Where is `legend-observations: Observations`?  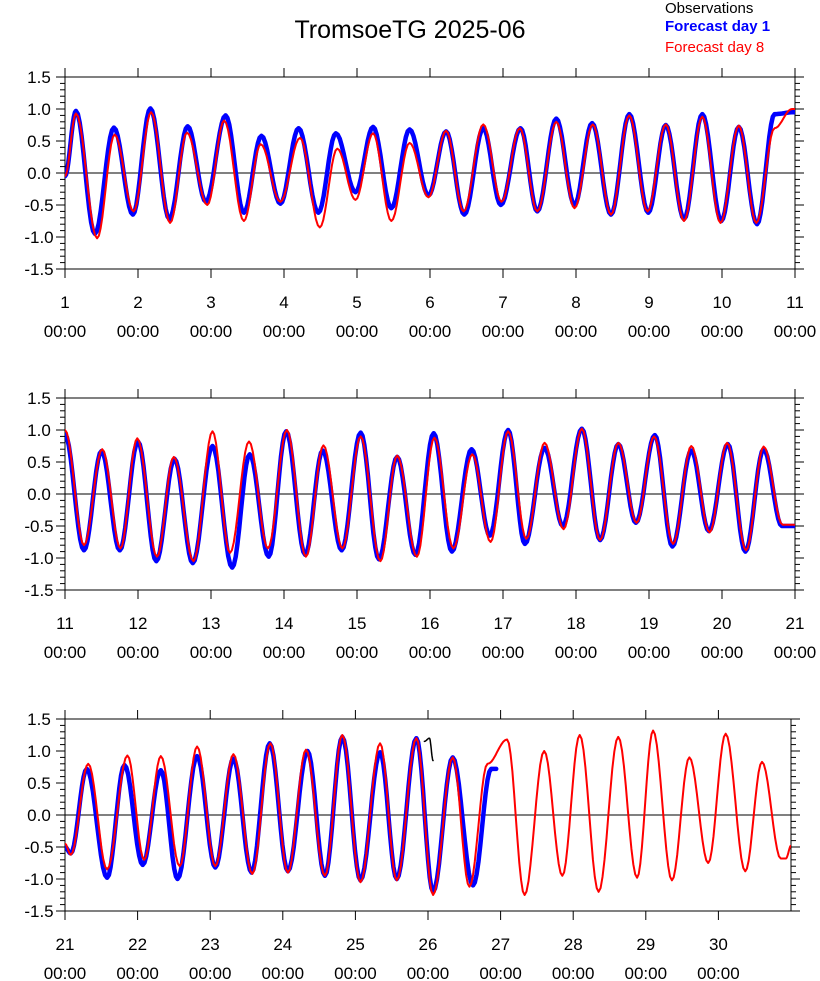
legend-observations: Observations is located at coordinates (709, 8).